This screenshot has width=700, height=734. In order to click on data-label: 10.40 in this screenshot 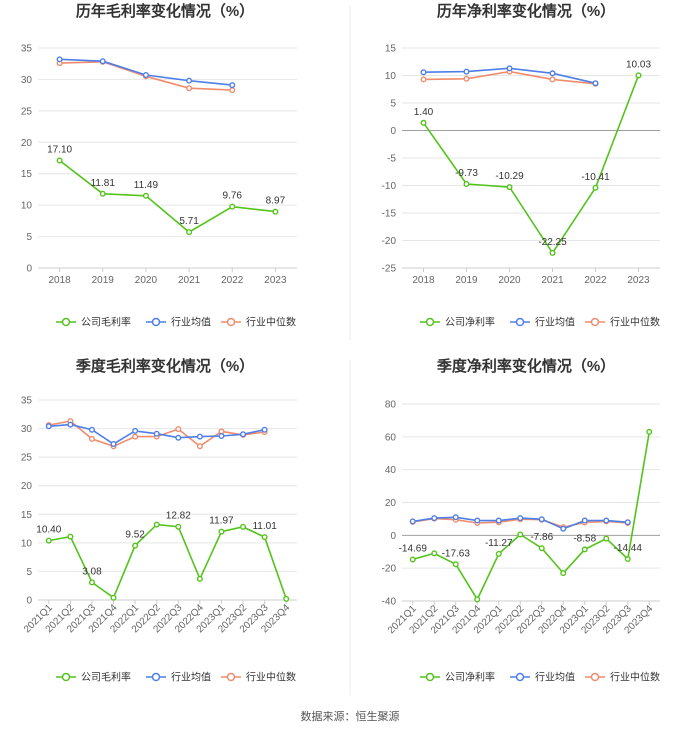, I will do `click(48, 530)`.